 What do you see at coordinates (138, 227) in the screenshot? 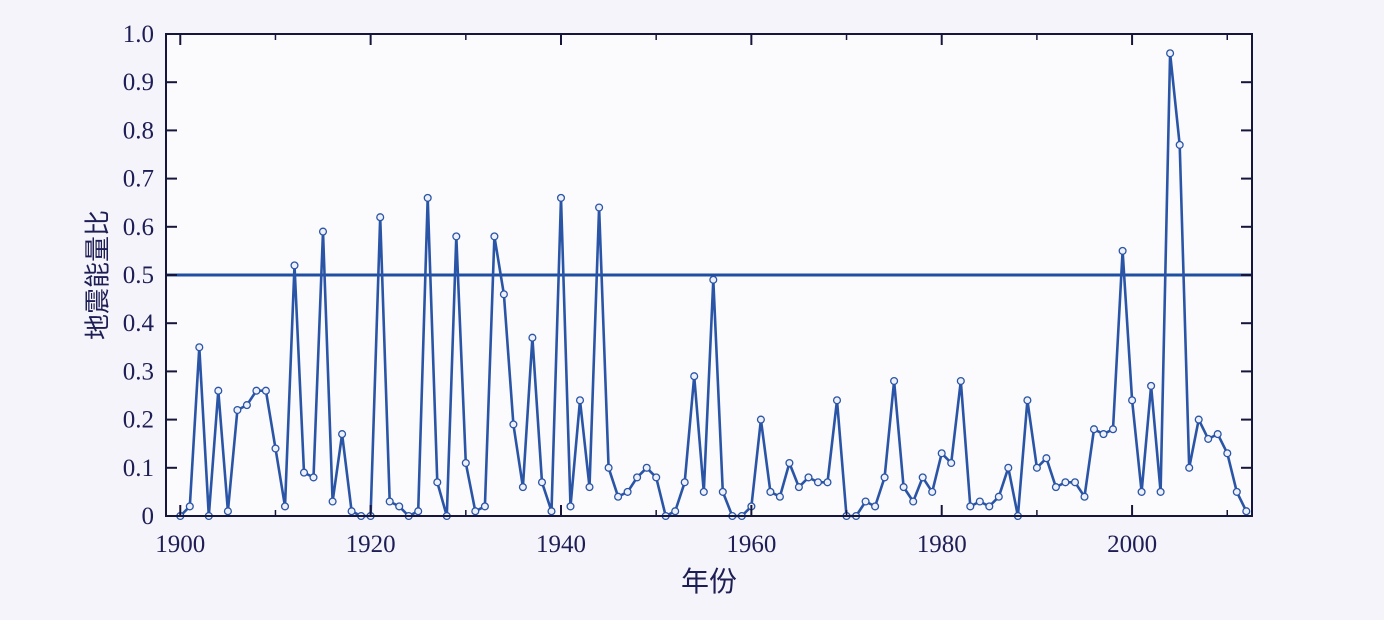
I see `y-tick-label: 0.6` at bounding box center [138, 227].